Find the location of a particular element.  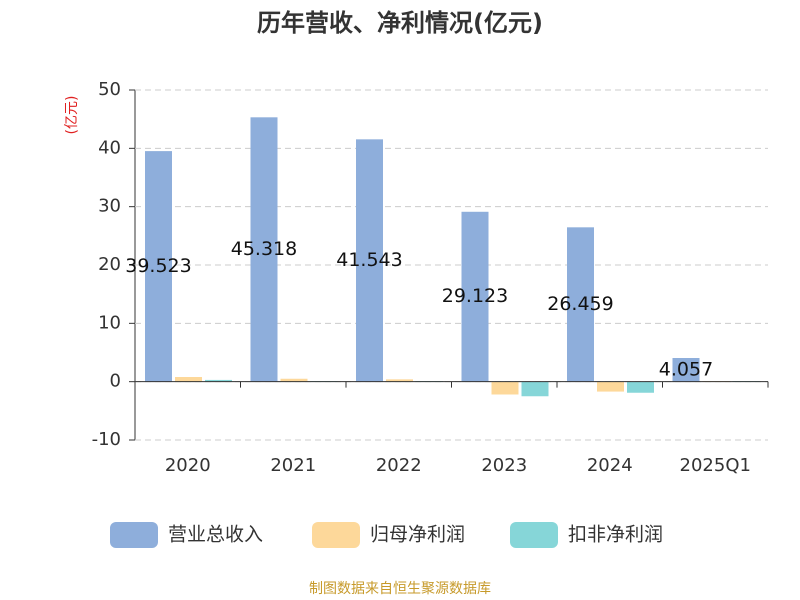

chart-title: 历年营收、净利情况(亿元) is located at coordinates (400, 23).